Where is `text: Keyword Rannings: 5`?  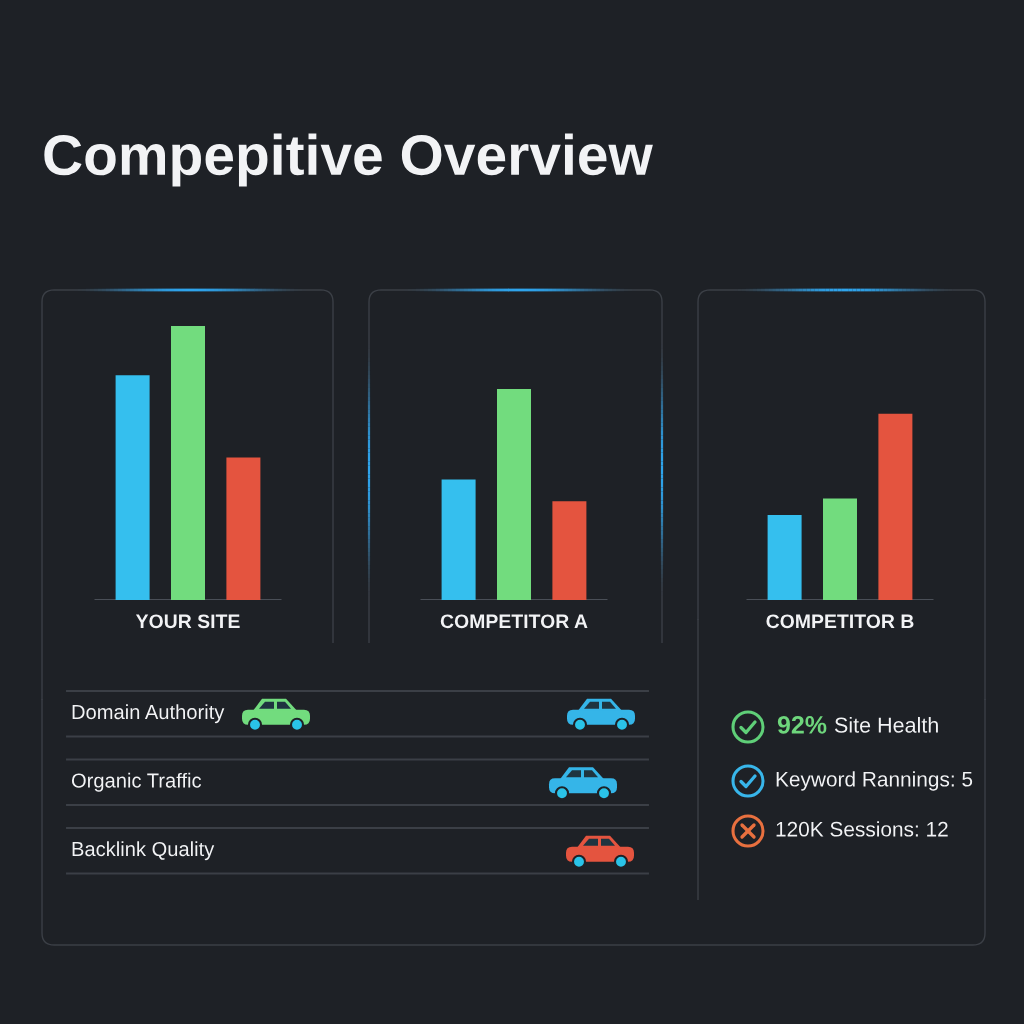
text: Keyword Rannings: 5 is located at coordinates (874, 781).